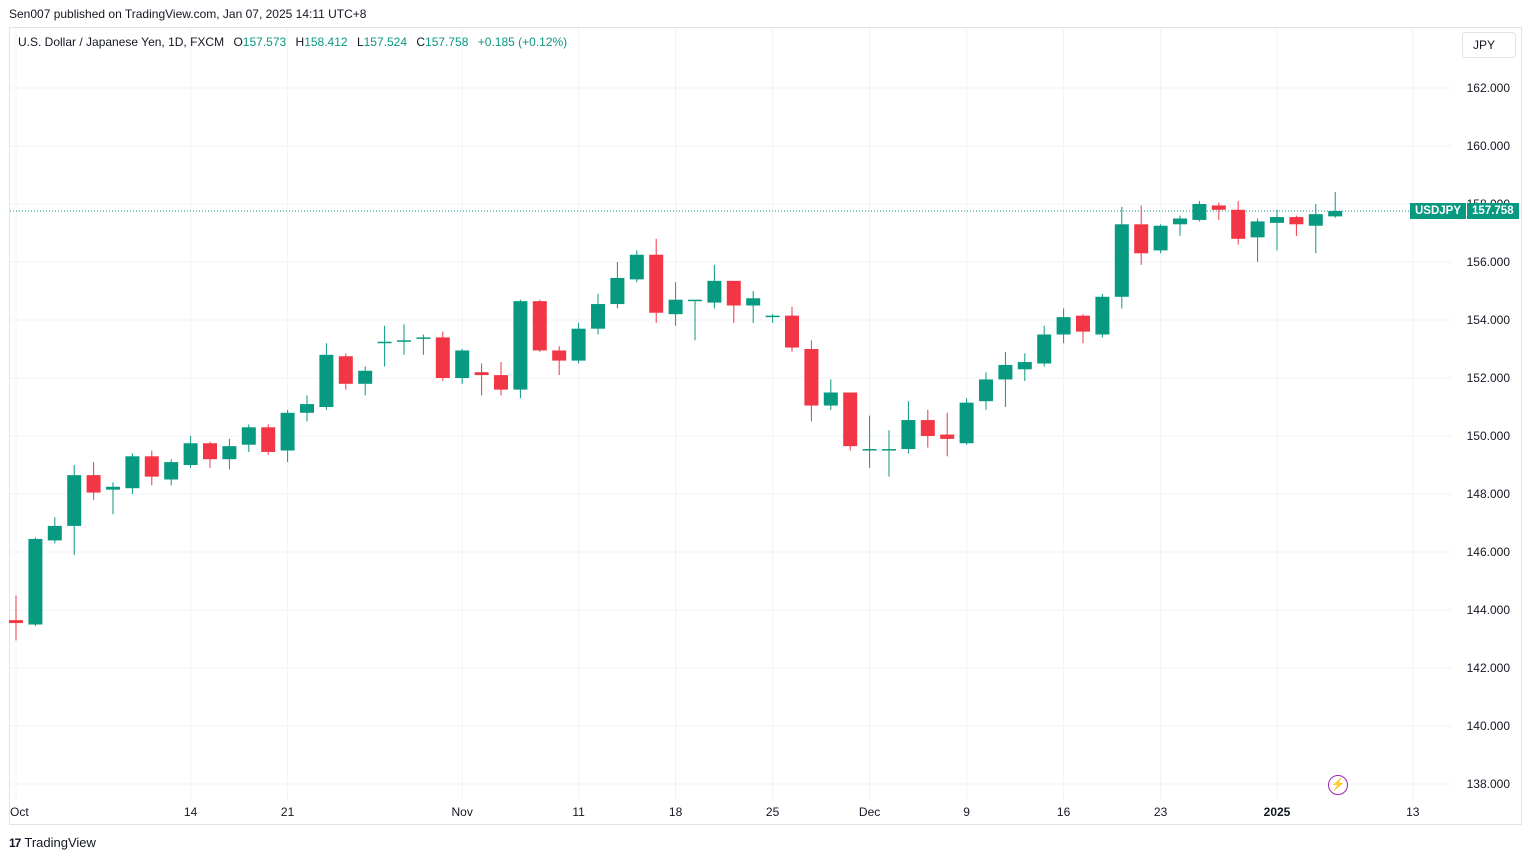  Describe the element at coordinates (773, 812) in the screenshot. I see `x-tick-label: 25` at that location.